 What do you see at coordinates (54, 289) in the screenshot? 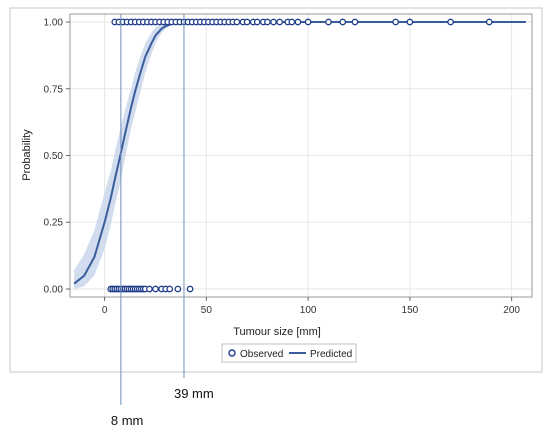
I see `y-tick-label-0: 0.00` at bounding box center [54, 289].